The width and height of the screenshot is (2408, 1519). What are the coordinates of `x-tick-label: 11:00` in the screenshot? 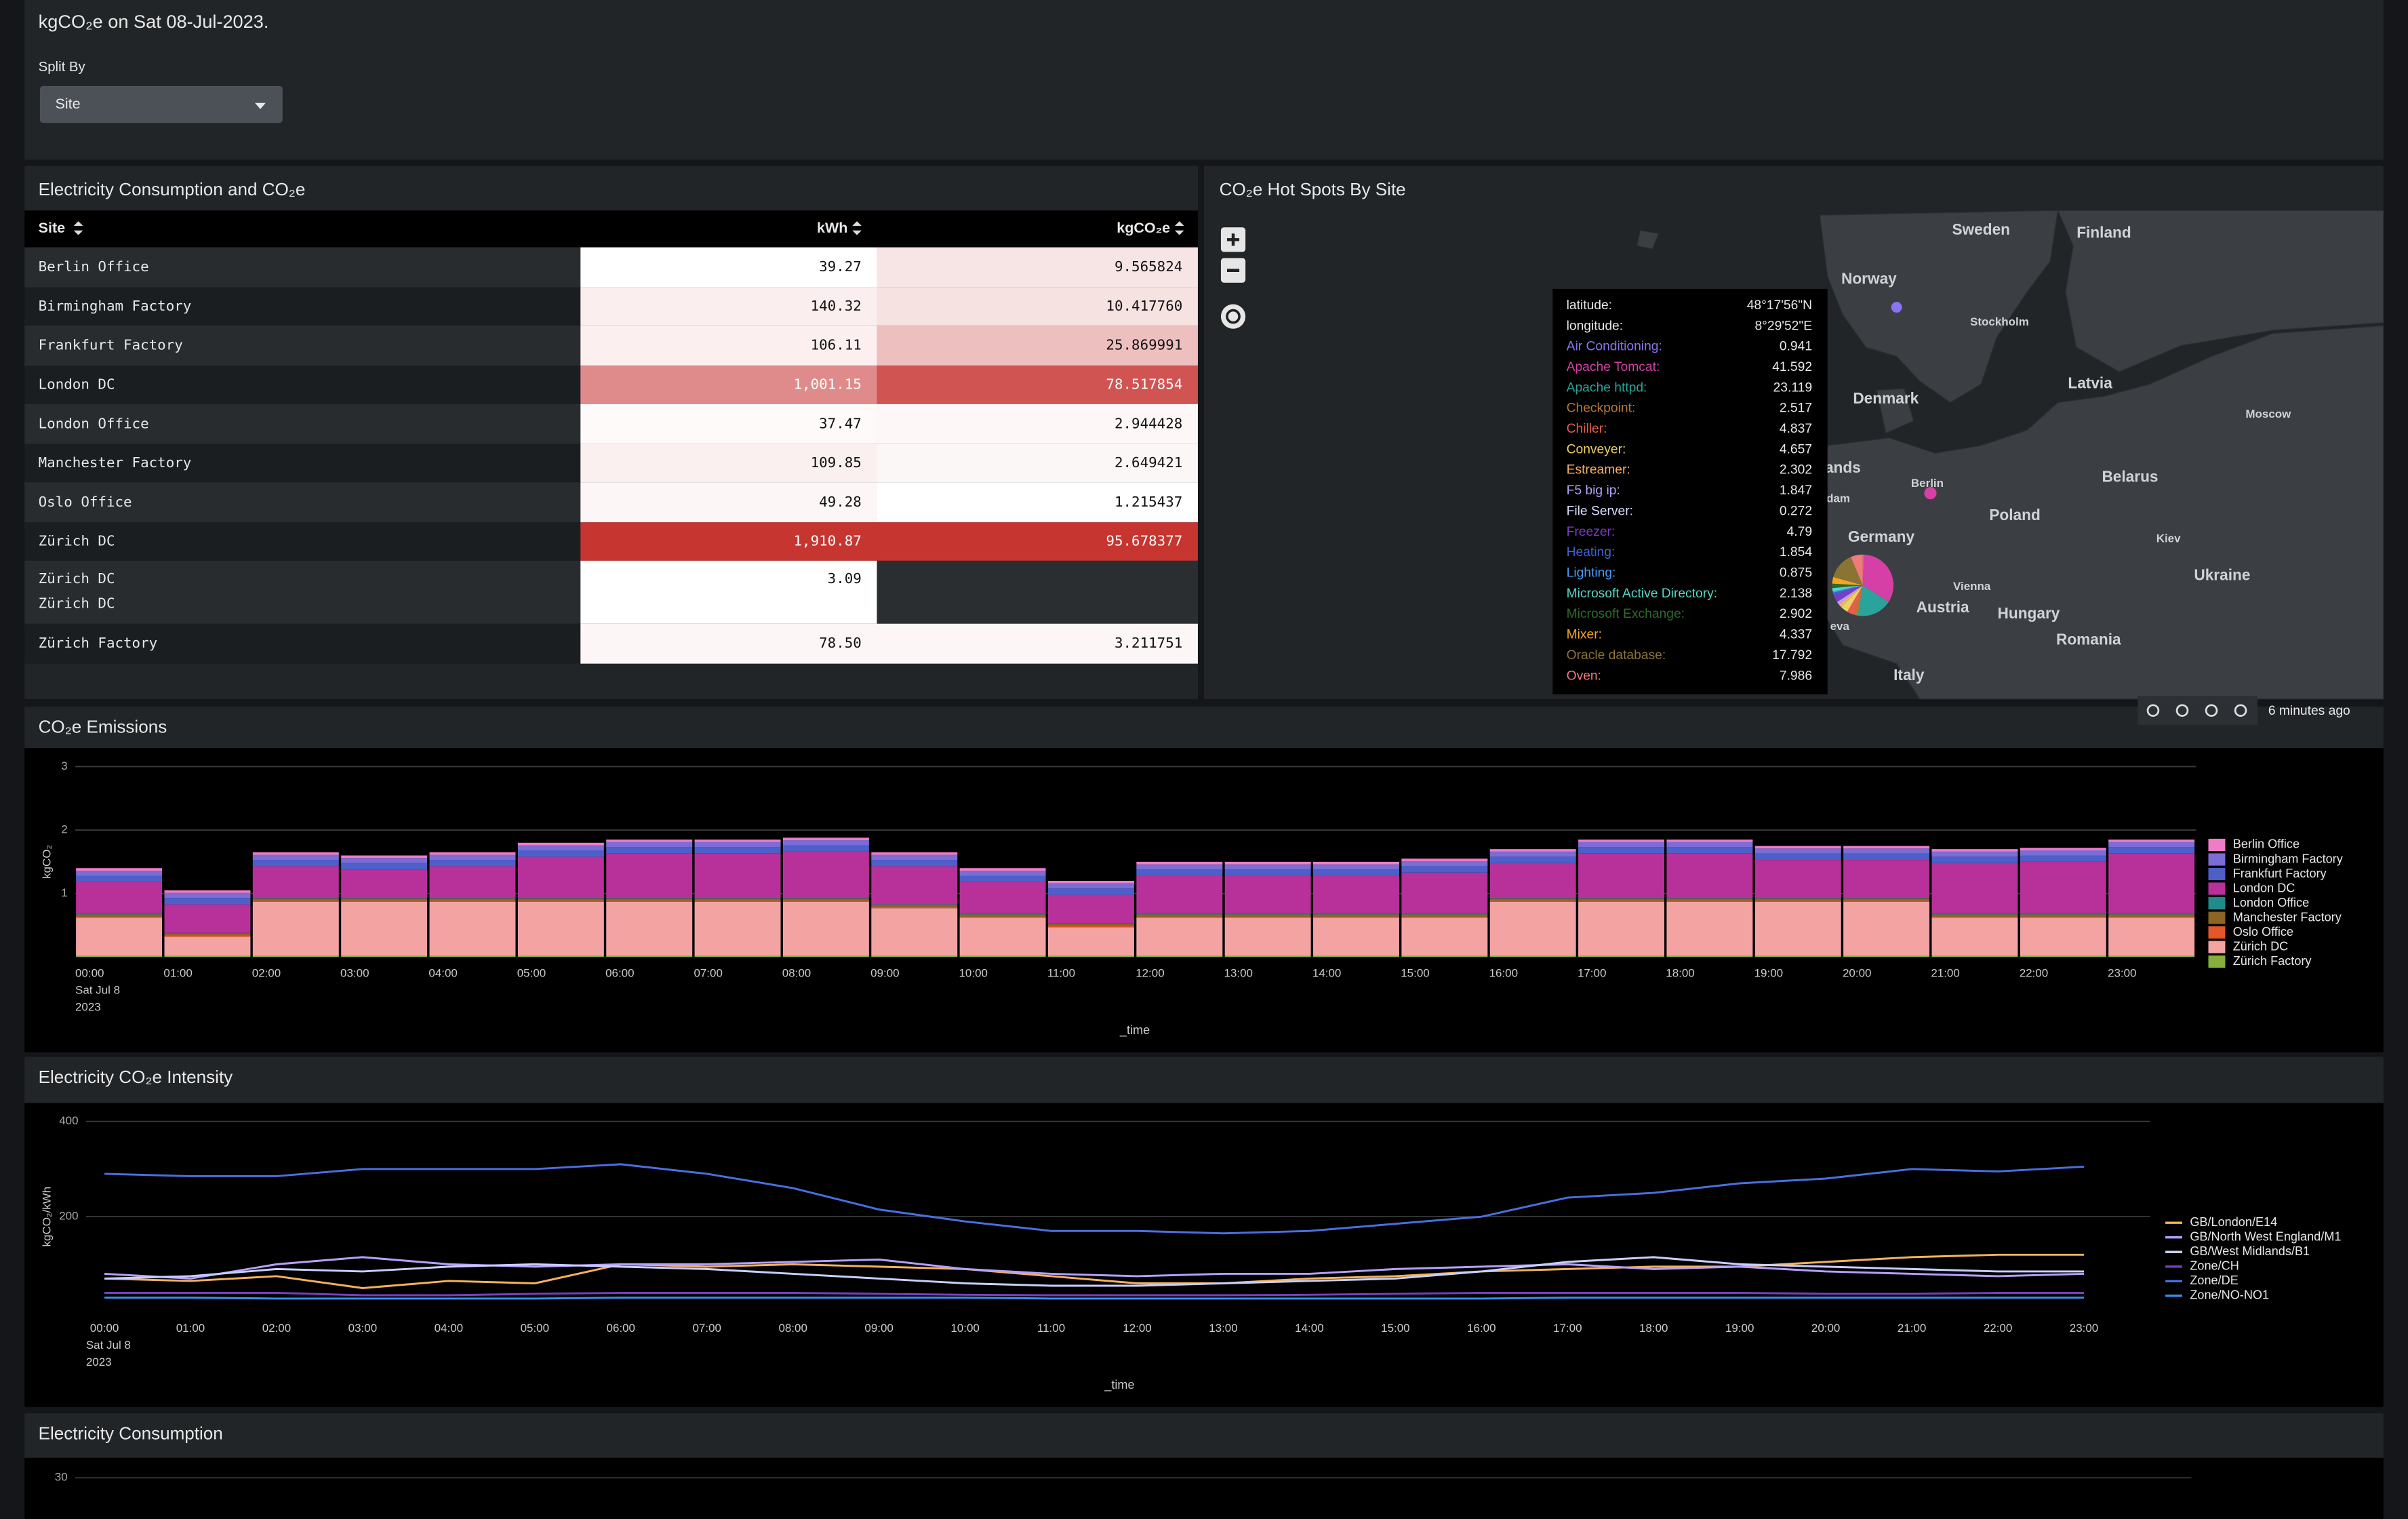 It's located at (1061, 973).